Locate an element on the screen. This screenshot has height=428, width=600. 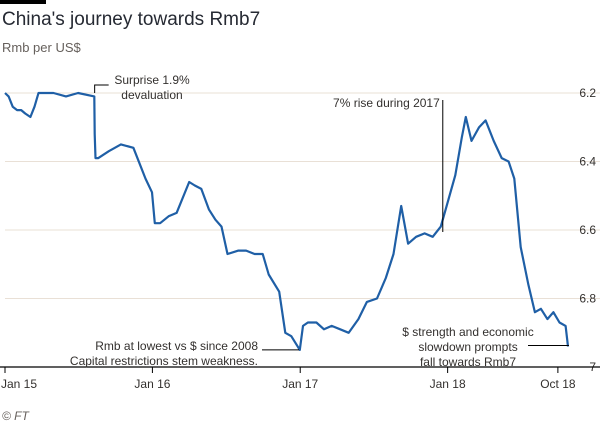
annotation-leader is located at coordinates (101, 88).